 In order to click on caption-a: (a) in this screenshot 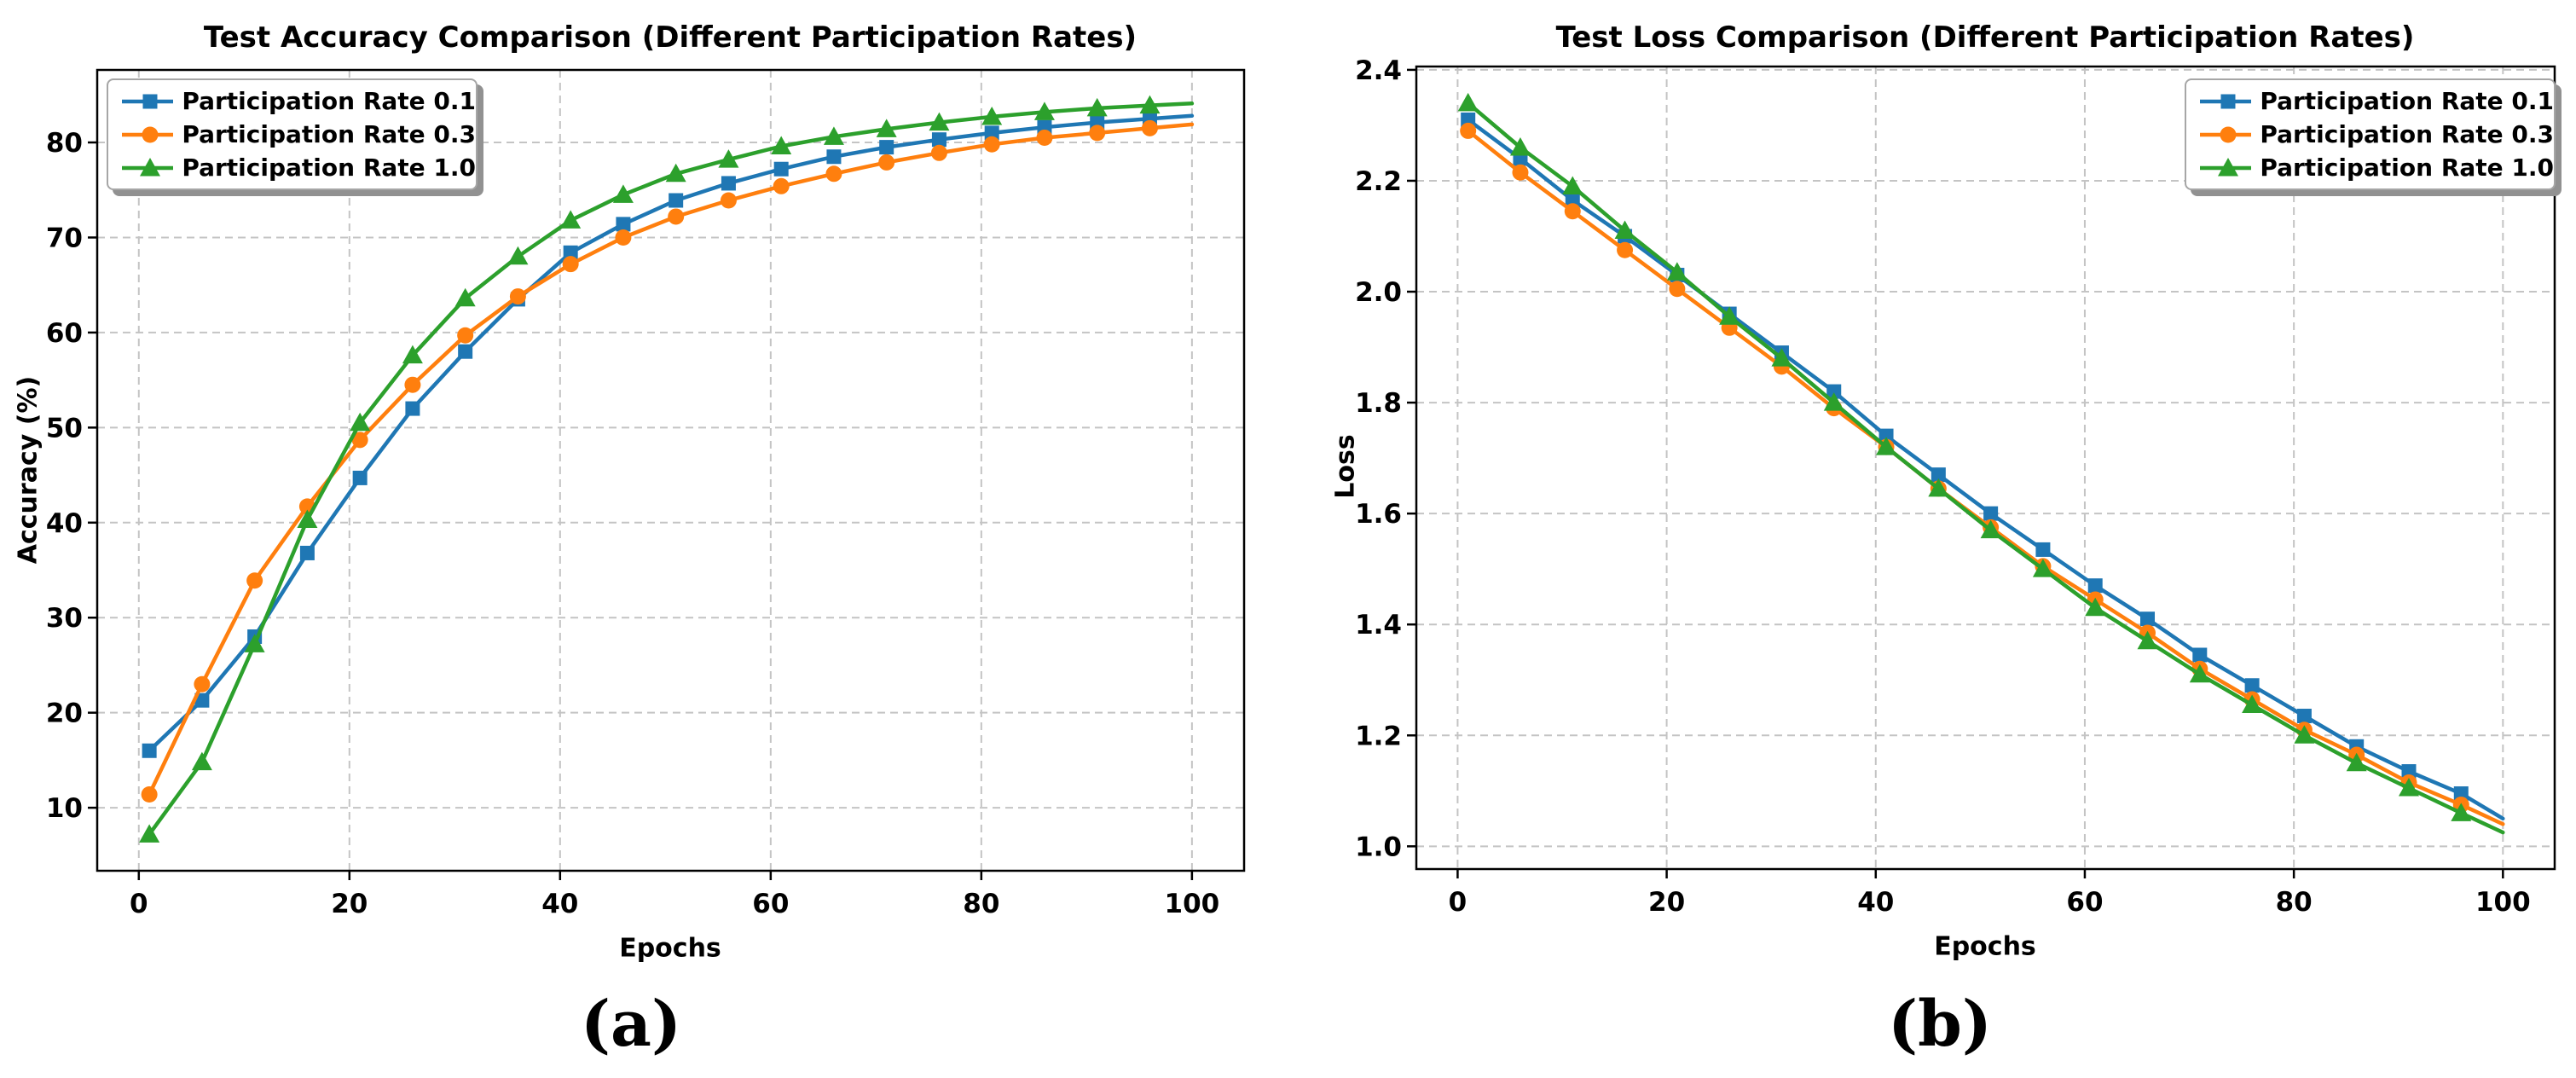, I will do `click(631, 1024)`.